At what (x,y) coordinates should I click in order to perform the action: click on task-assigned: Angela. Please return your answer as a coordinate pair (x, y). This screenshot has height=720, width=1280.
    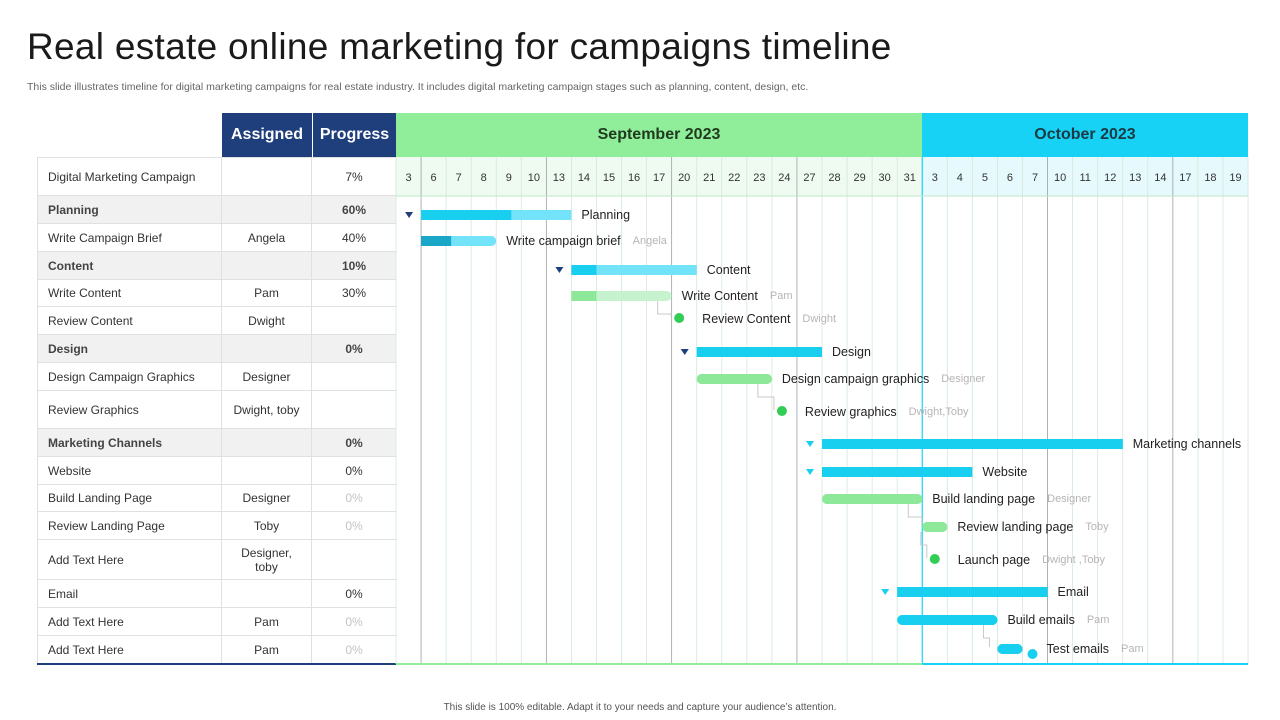
    Looking at the image, I should click on (267, 237).